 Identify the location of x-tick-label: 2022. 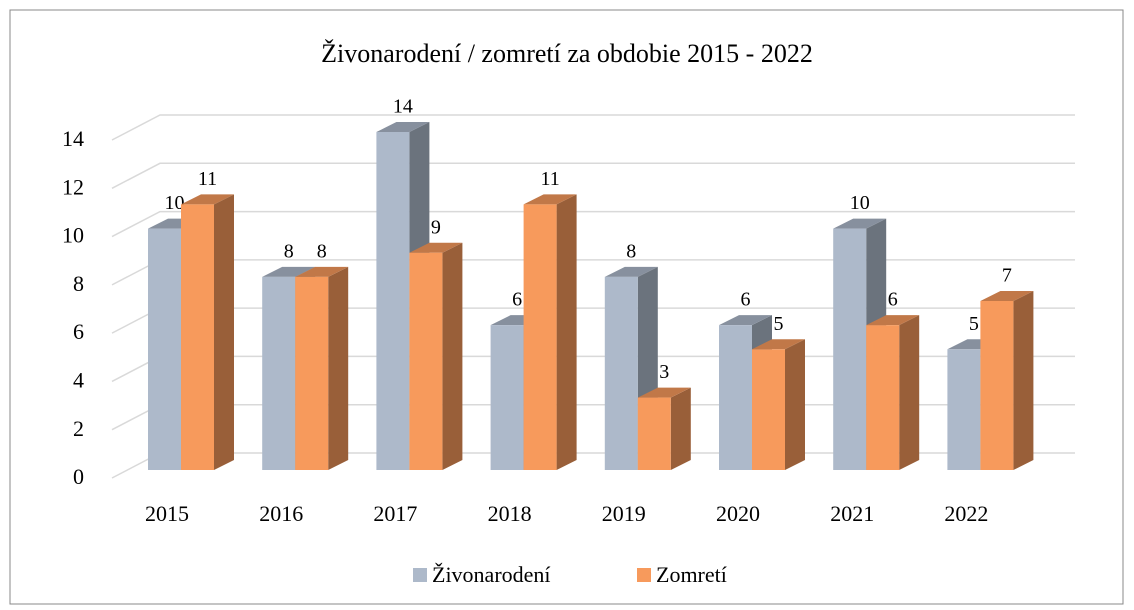
(966, 513).